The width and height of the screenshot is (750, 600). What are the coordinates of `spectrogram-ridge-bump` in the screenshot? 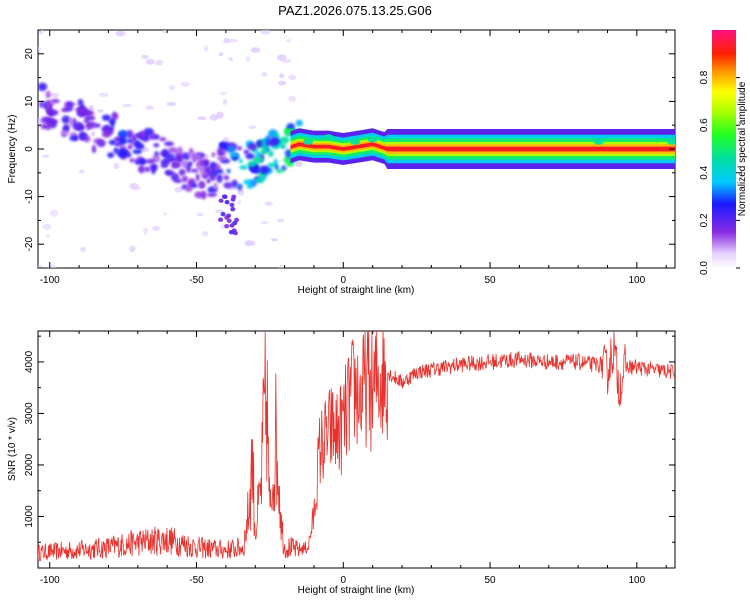 It's located at (355, 141).